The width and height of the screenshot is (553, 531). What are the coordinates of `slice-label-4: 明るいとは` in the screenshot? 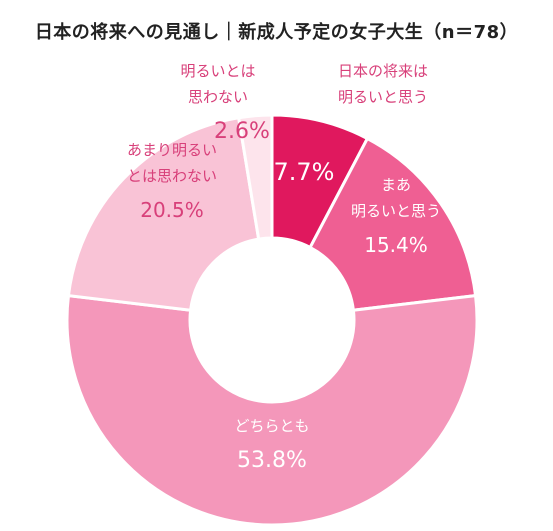 It's located at (217, 71).